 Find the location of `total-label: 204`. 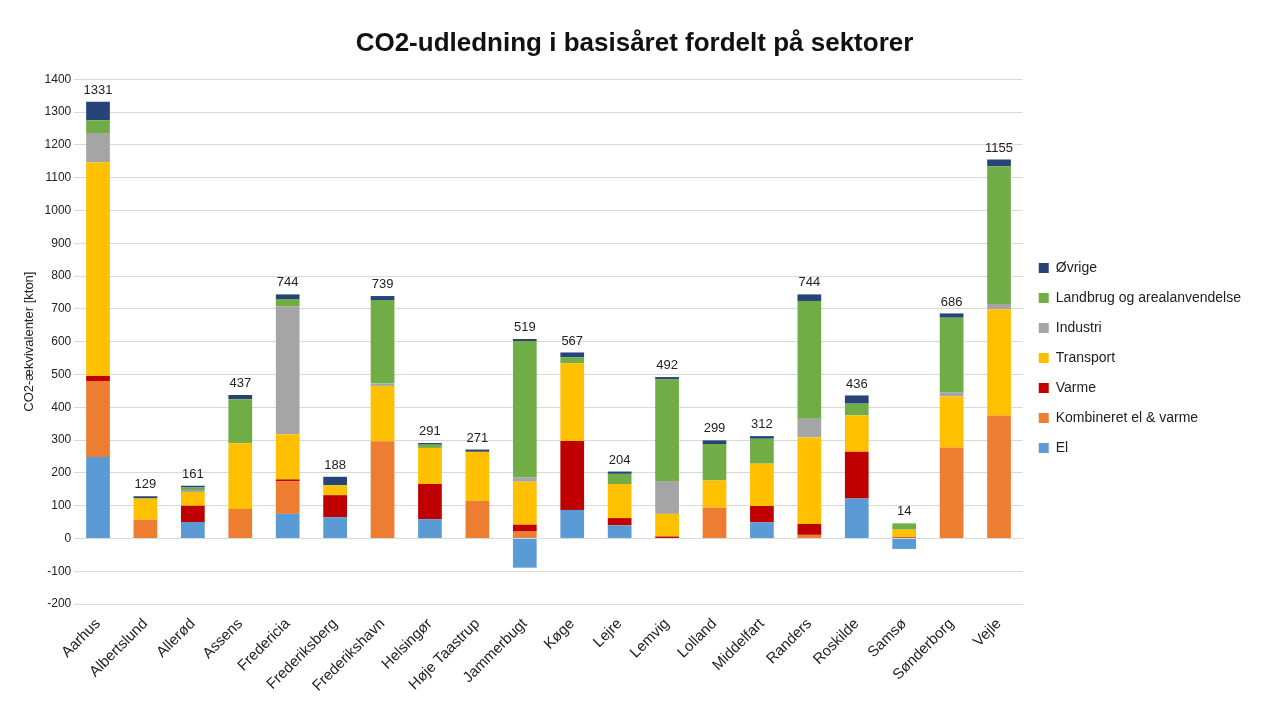

total-label: 204 is located at coordinates (619, 459).